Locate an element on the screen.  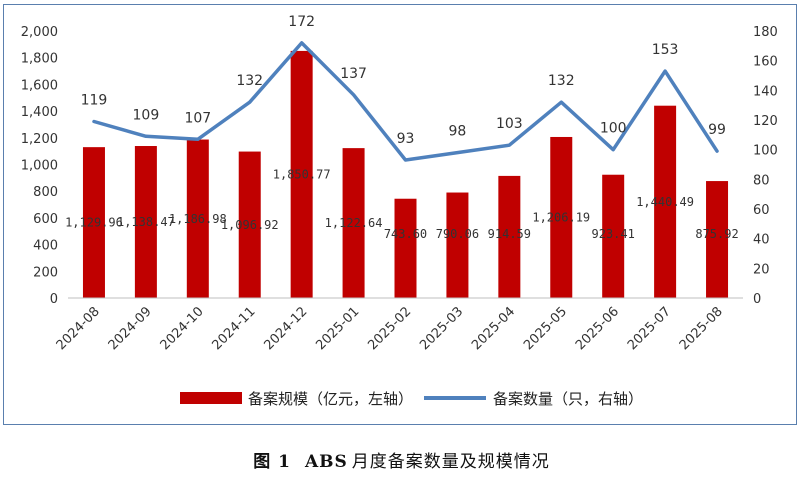
left-axis-tick-label: 1,000 is located at coordinates (39, 166).